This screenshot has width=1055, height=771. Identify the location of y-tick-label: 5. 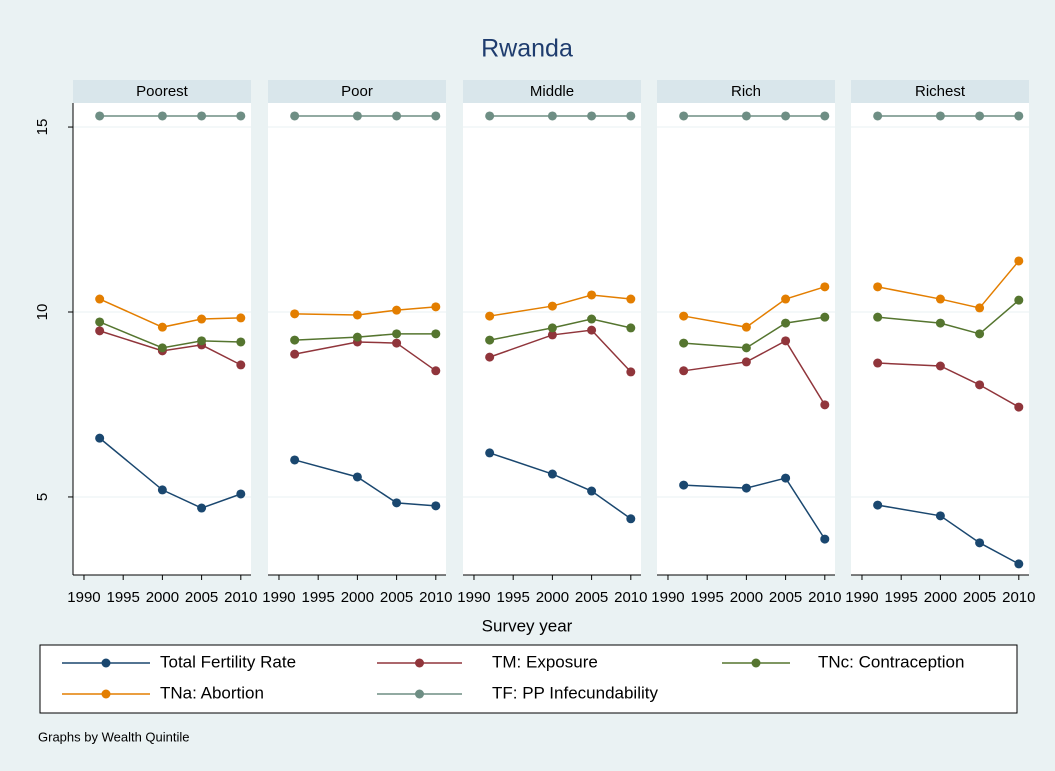
(42, 497).